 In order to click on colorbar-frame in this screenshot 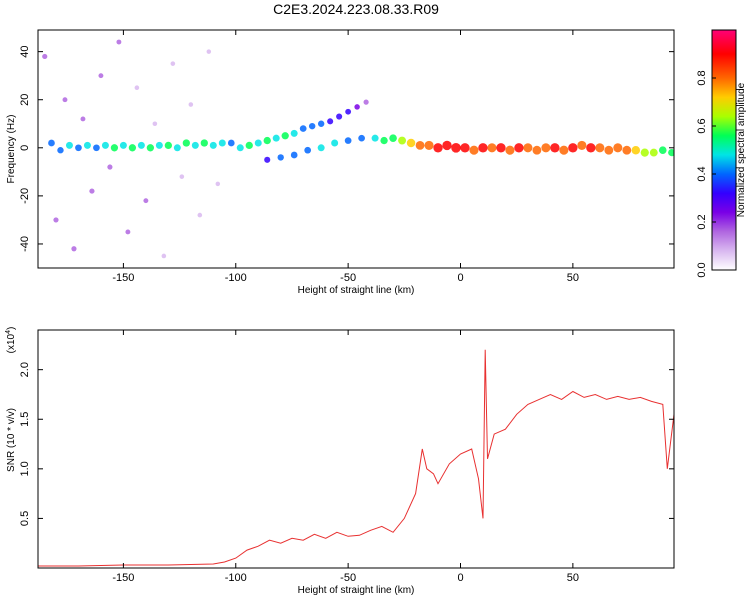, I will do `click(724, 150)`.